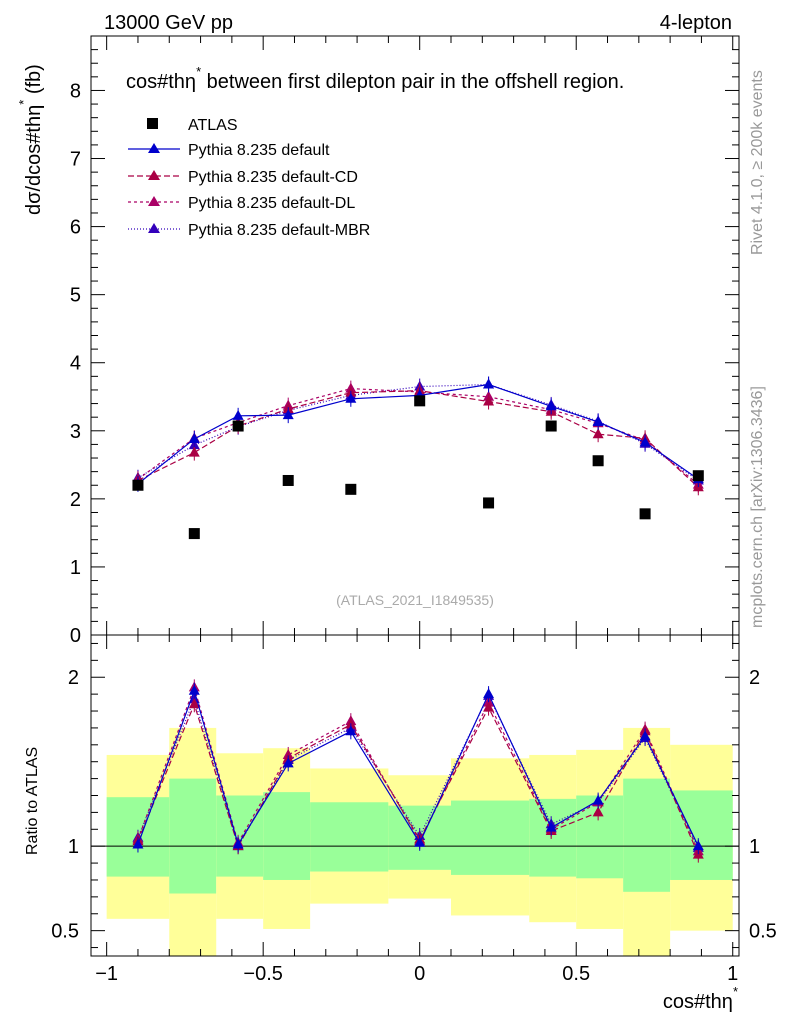  I want to click on legend-entry-default: Pythia 8.235 default, so click(229, 150).